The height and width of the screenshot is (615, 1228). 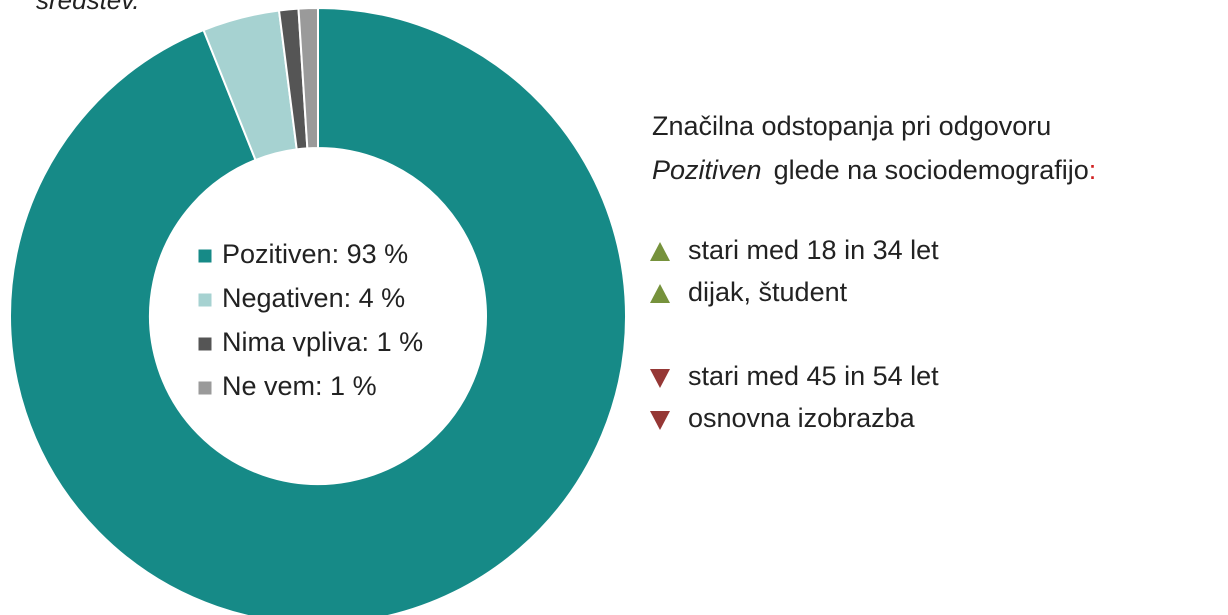 What do you see at coordinates (382, 298) in the screenshot?
I see `legend-value: 4 %` at bounding box center [382, 298].